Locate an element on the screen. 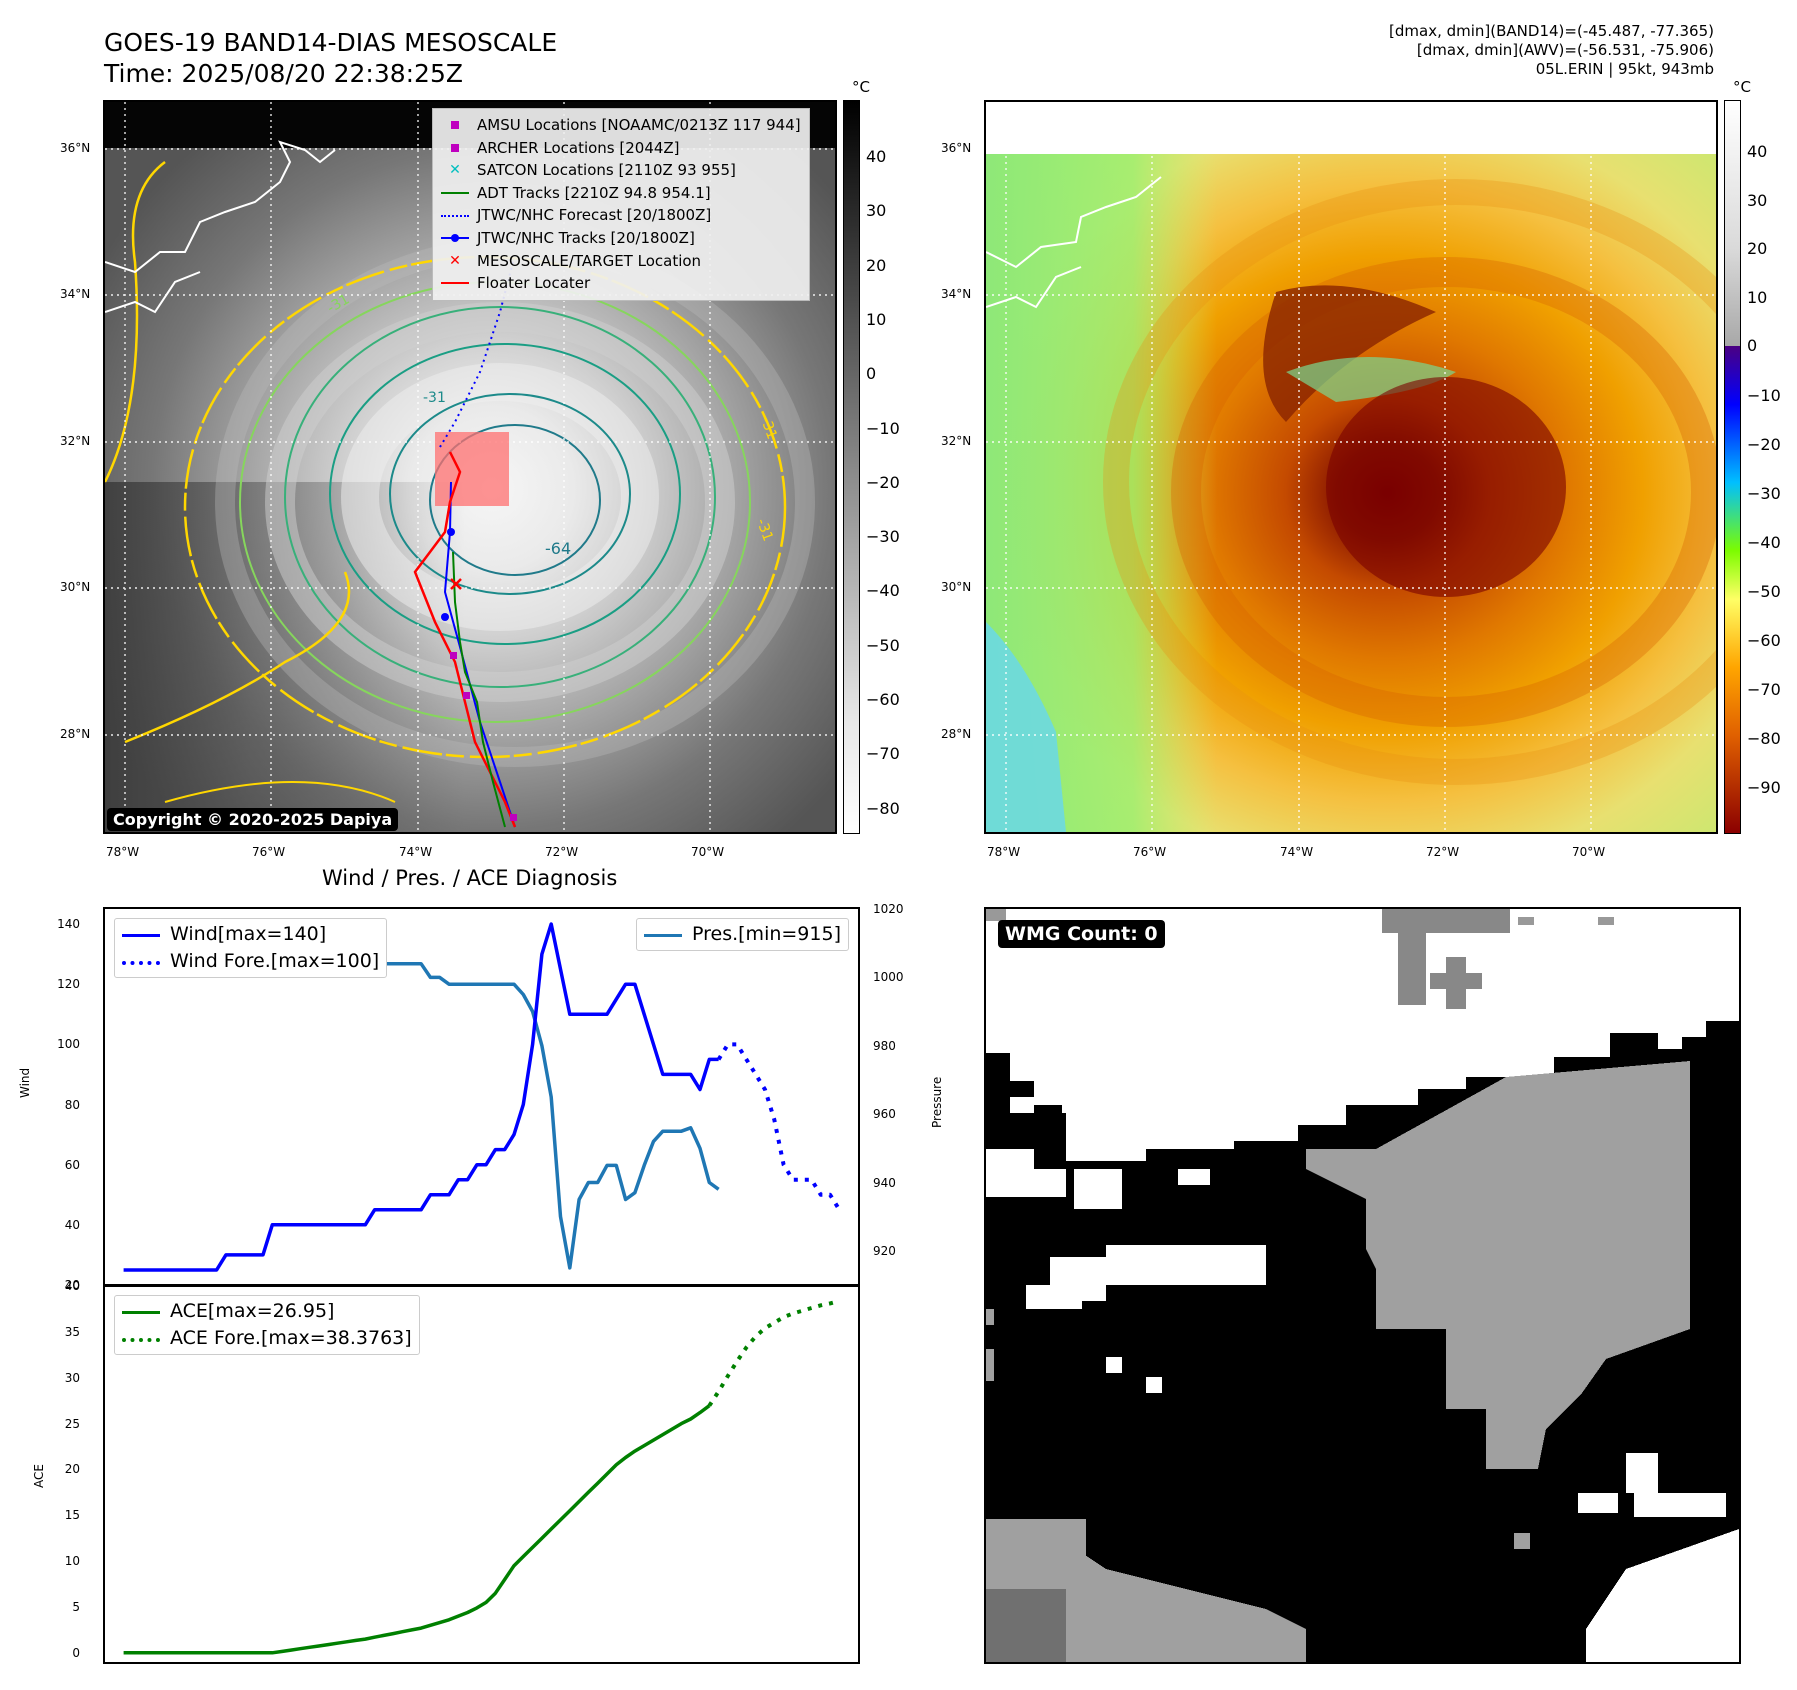  legend-item-satcon: ✕ SATCON Locations [2110Z 93 955] is located at coordinates (621, 170).